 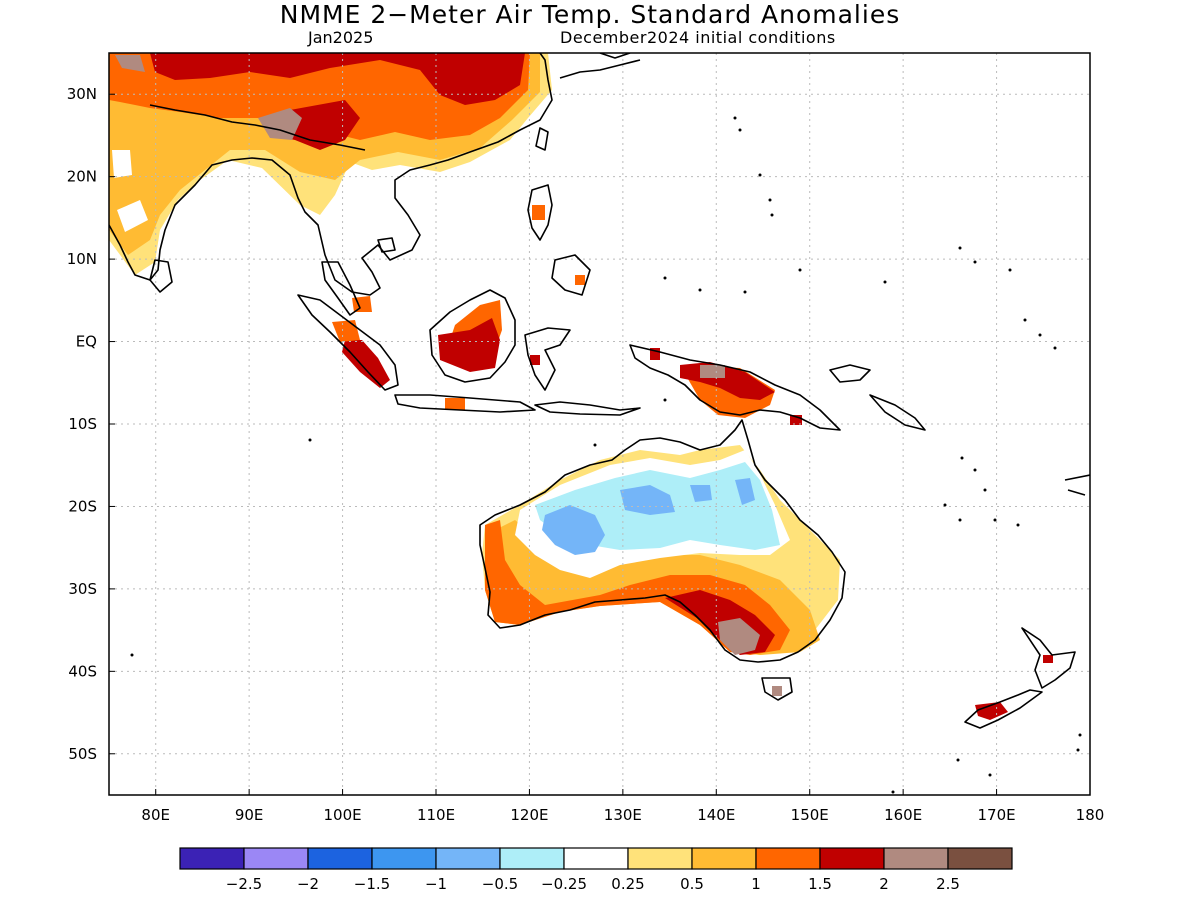 What do you see at coordinates (130, 191) in the screenshot?
I see `anomaly-asia-white-holes` at bounding box center [130, 191].